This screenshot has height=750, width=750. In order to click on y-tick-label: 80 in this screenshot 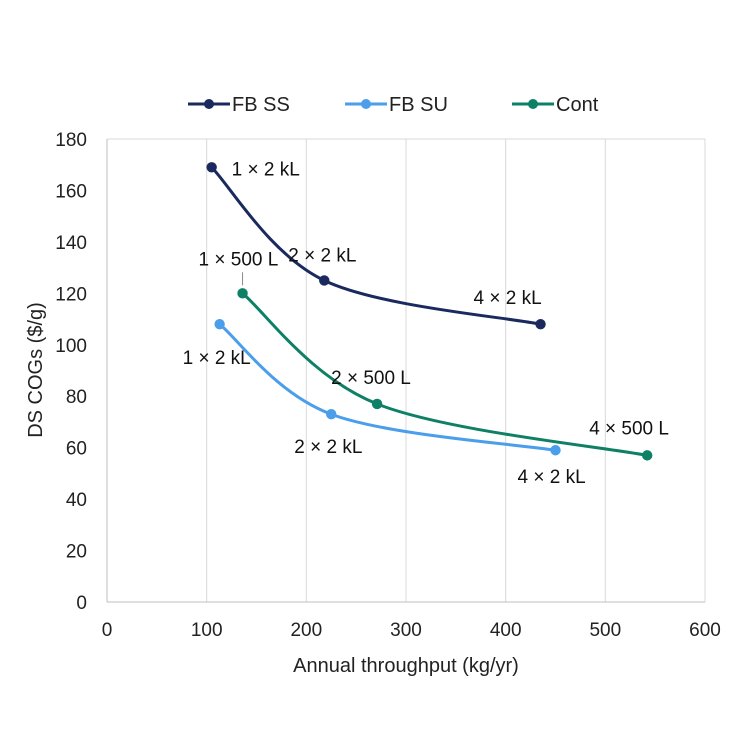, I will do `click(76, 397)`.